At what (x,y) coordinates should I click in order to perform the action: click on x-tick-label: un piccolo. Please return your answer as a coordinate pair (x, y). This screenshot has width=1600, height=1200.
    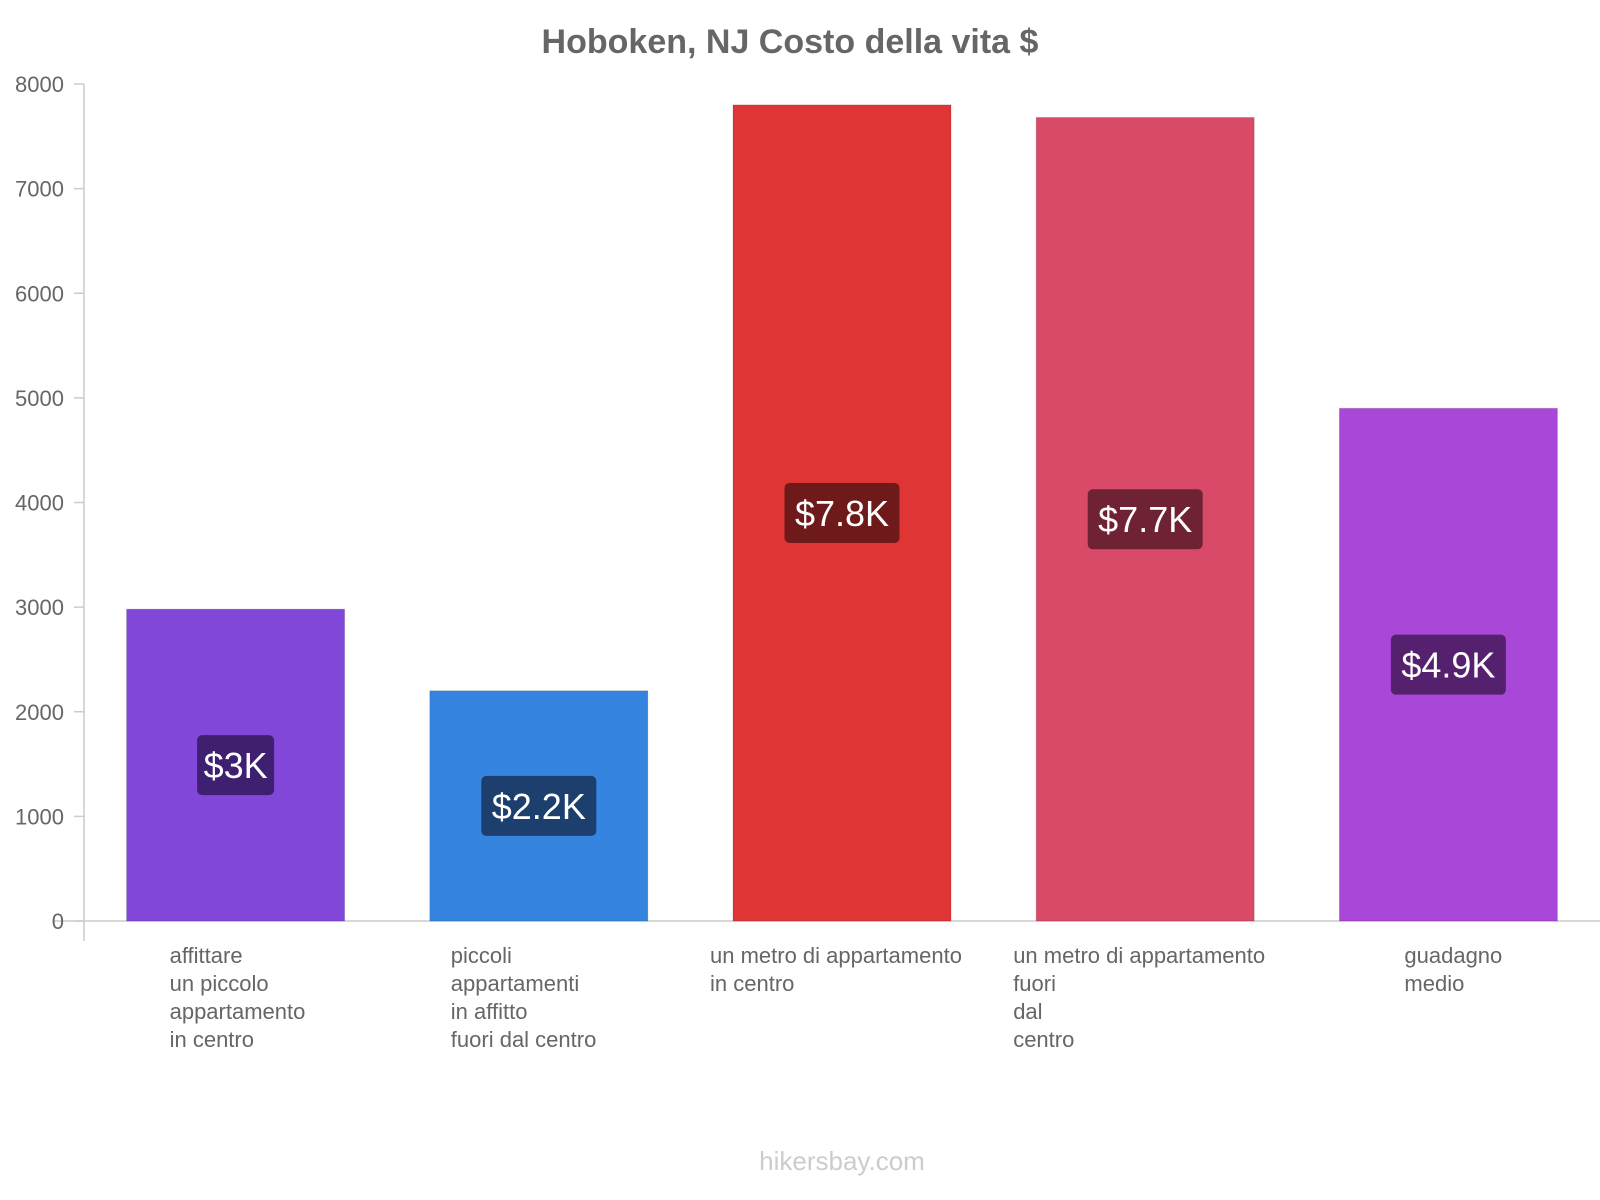
    Looking at the image, I should click on (219, 983).